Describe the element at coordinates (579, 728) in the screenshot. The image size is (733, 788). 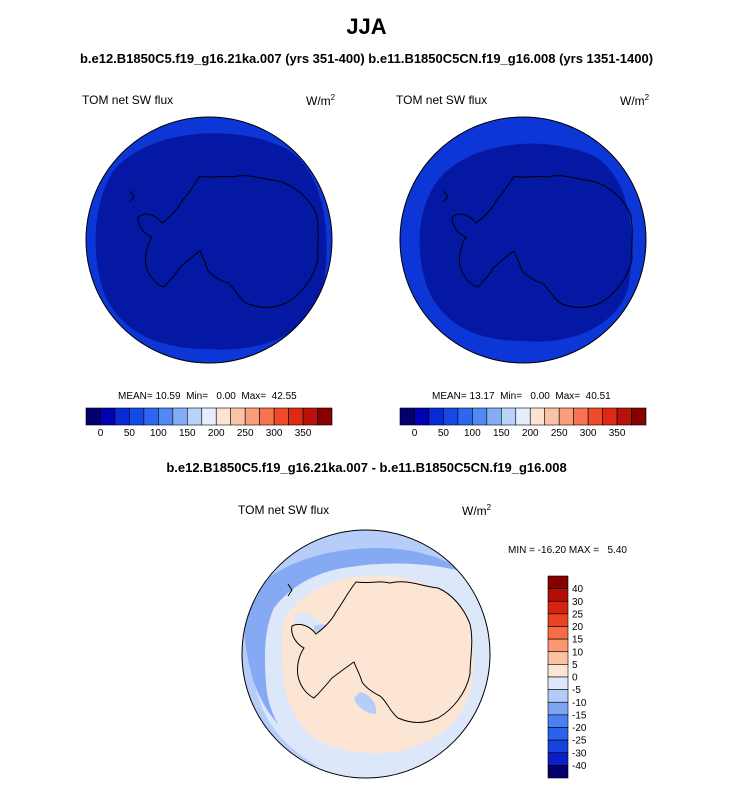
I see `colorbar-tick-label: -20` at that location.